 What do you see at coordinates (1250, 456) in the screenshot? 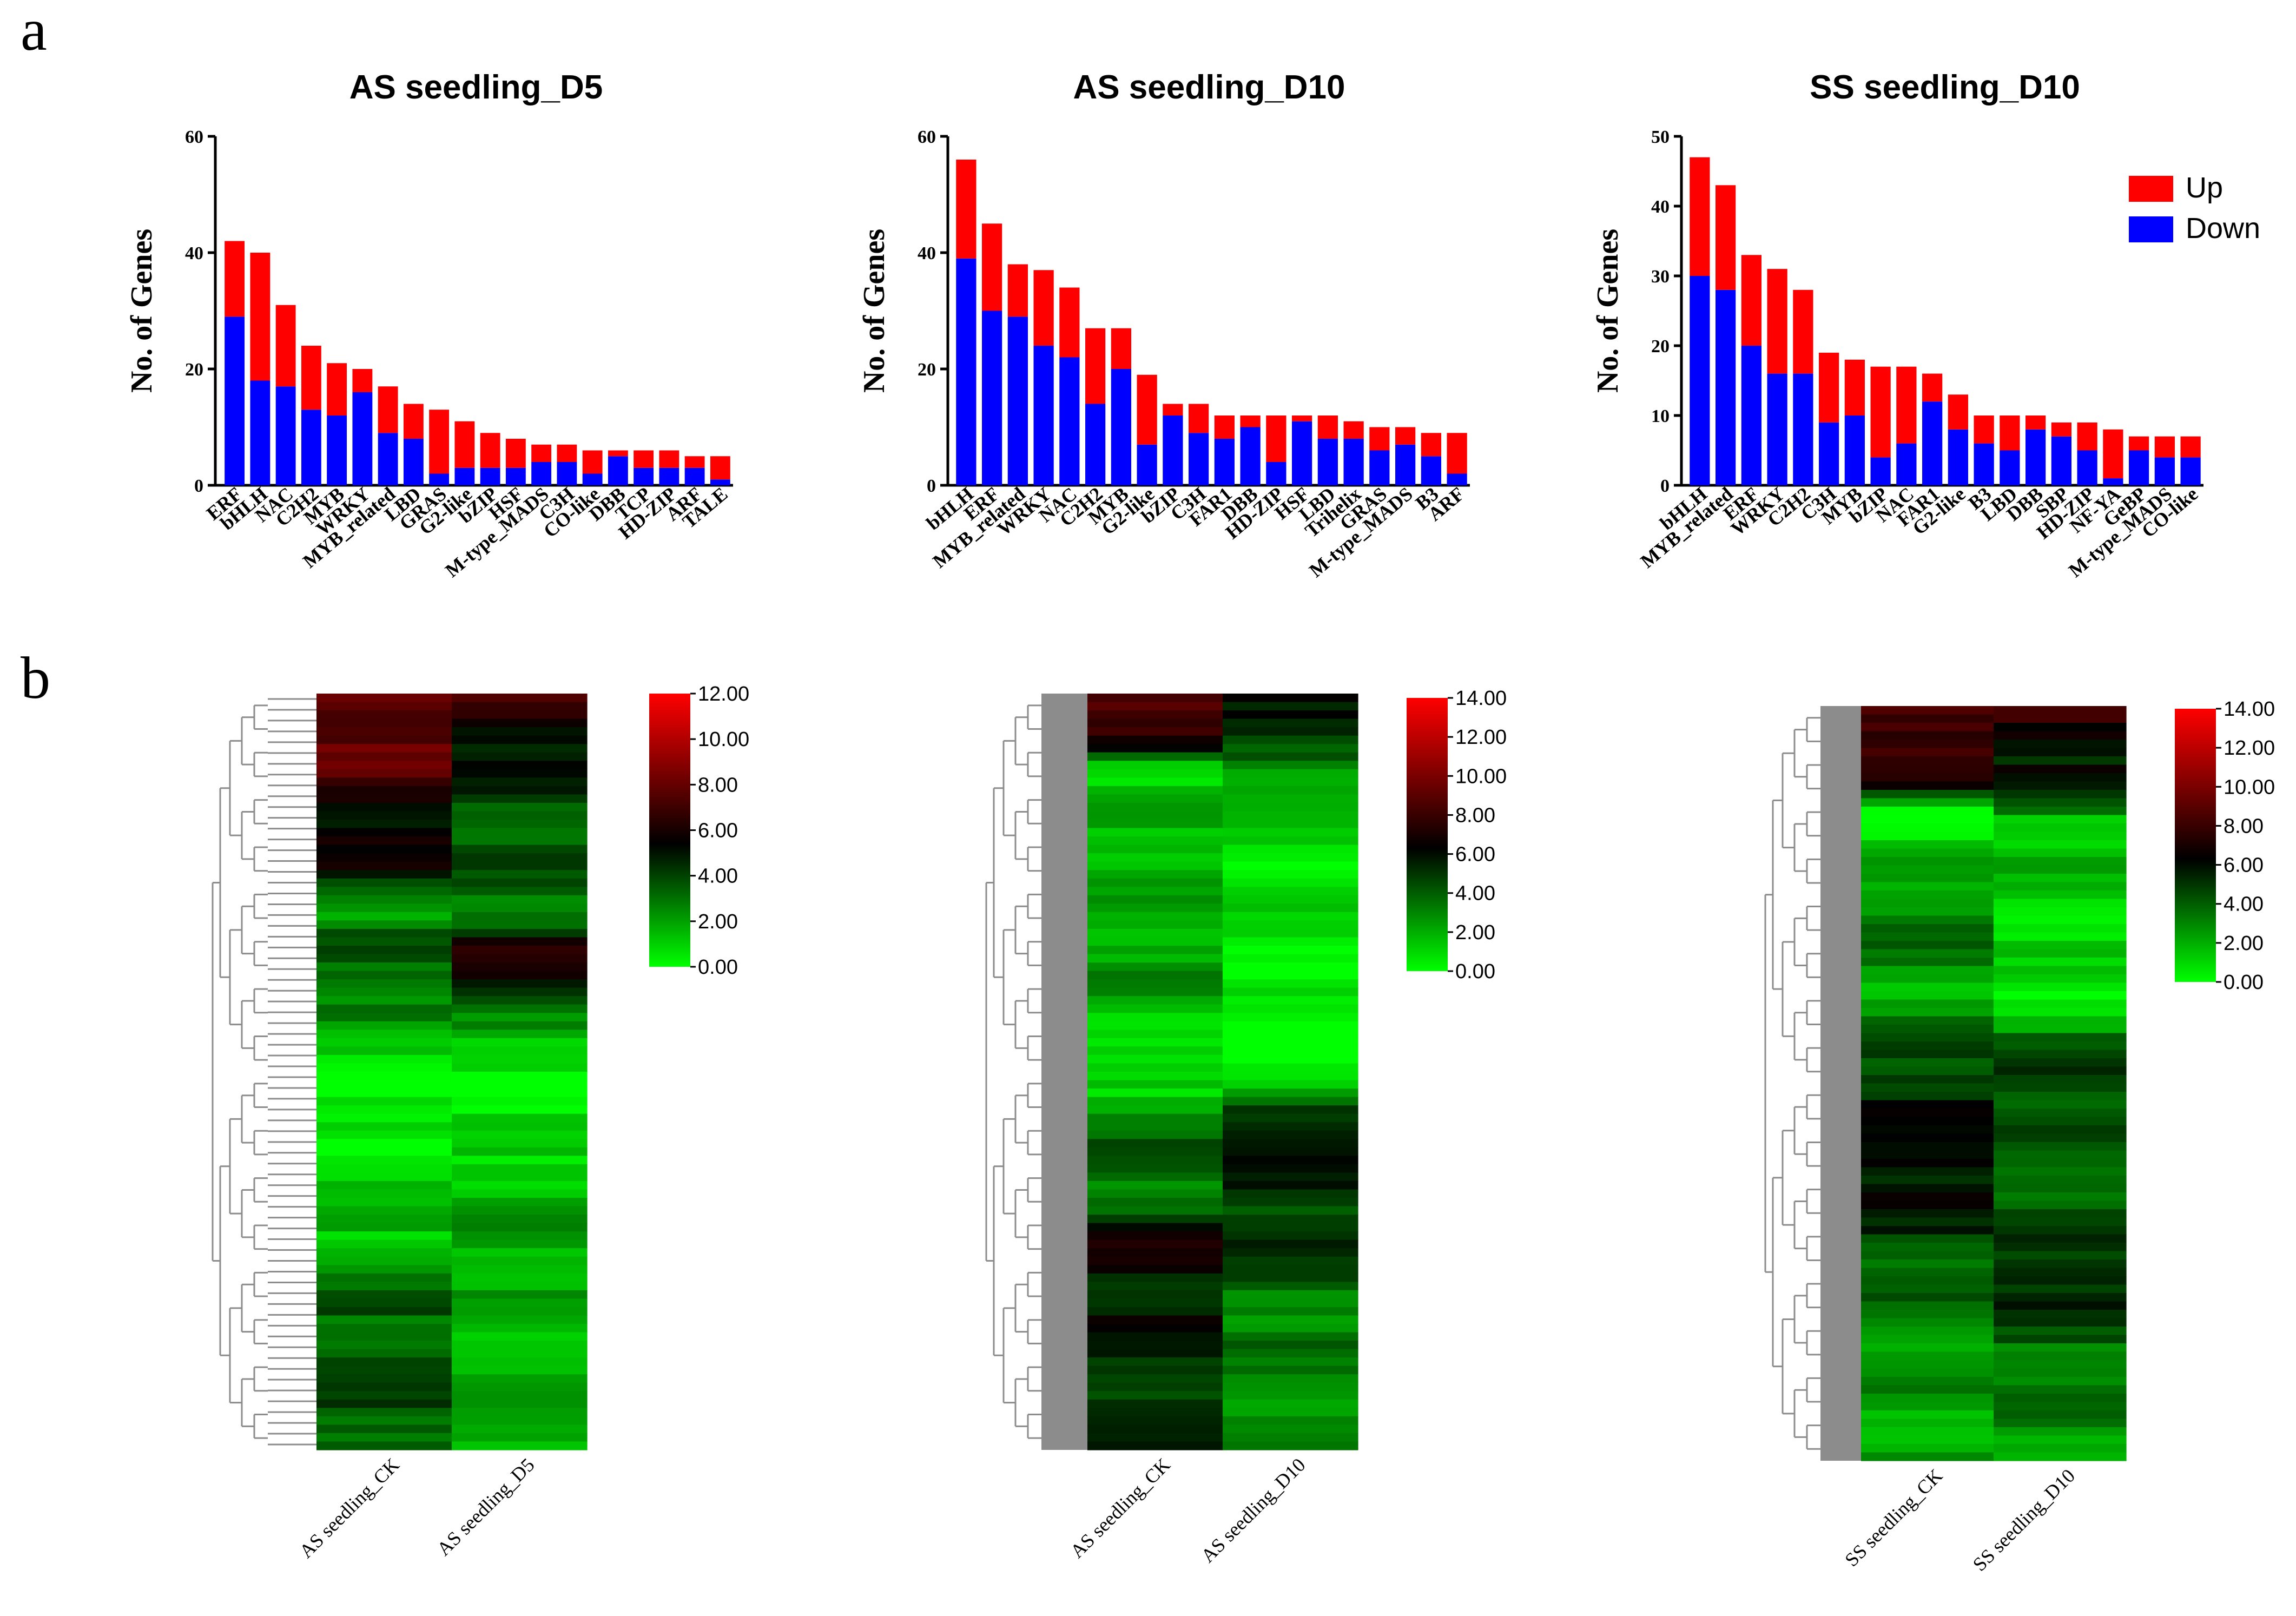
I see `bar-down-DBB` at bounding box center [1250, 456].